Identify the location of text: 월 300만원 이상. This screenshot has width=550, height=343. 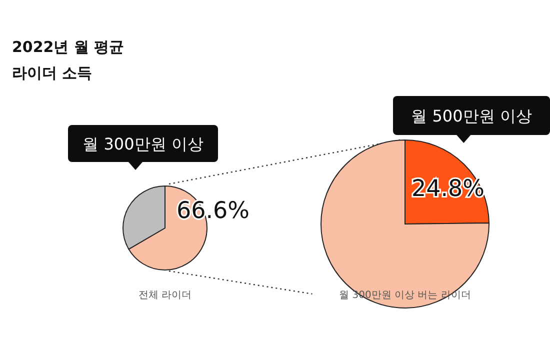
(143, 144).